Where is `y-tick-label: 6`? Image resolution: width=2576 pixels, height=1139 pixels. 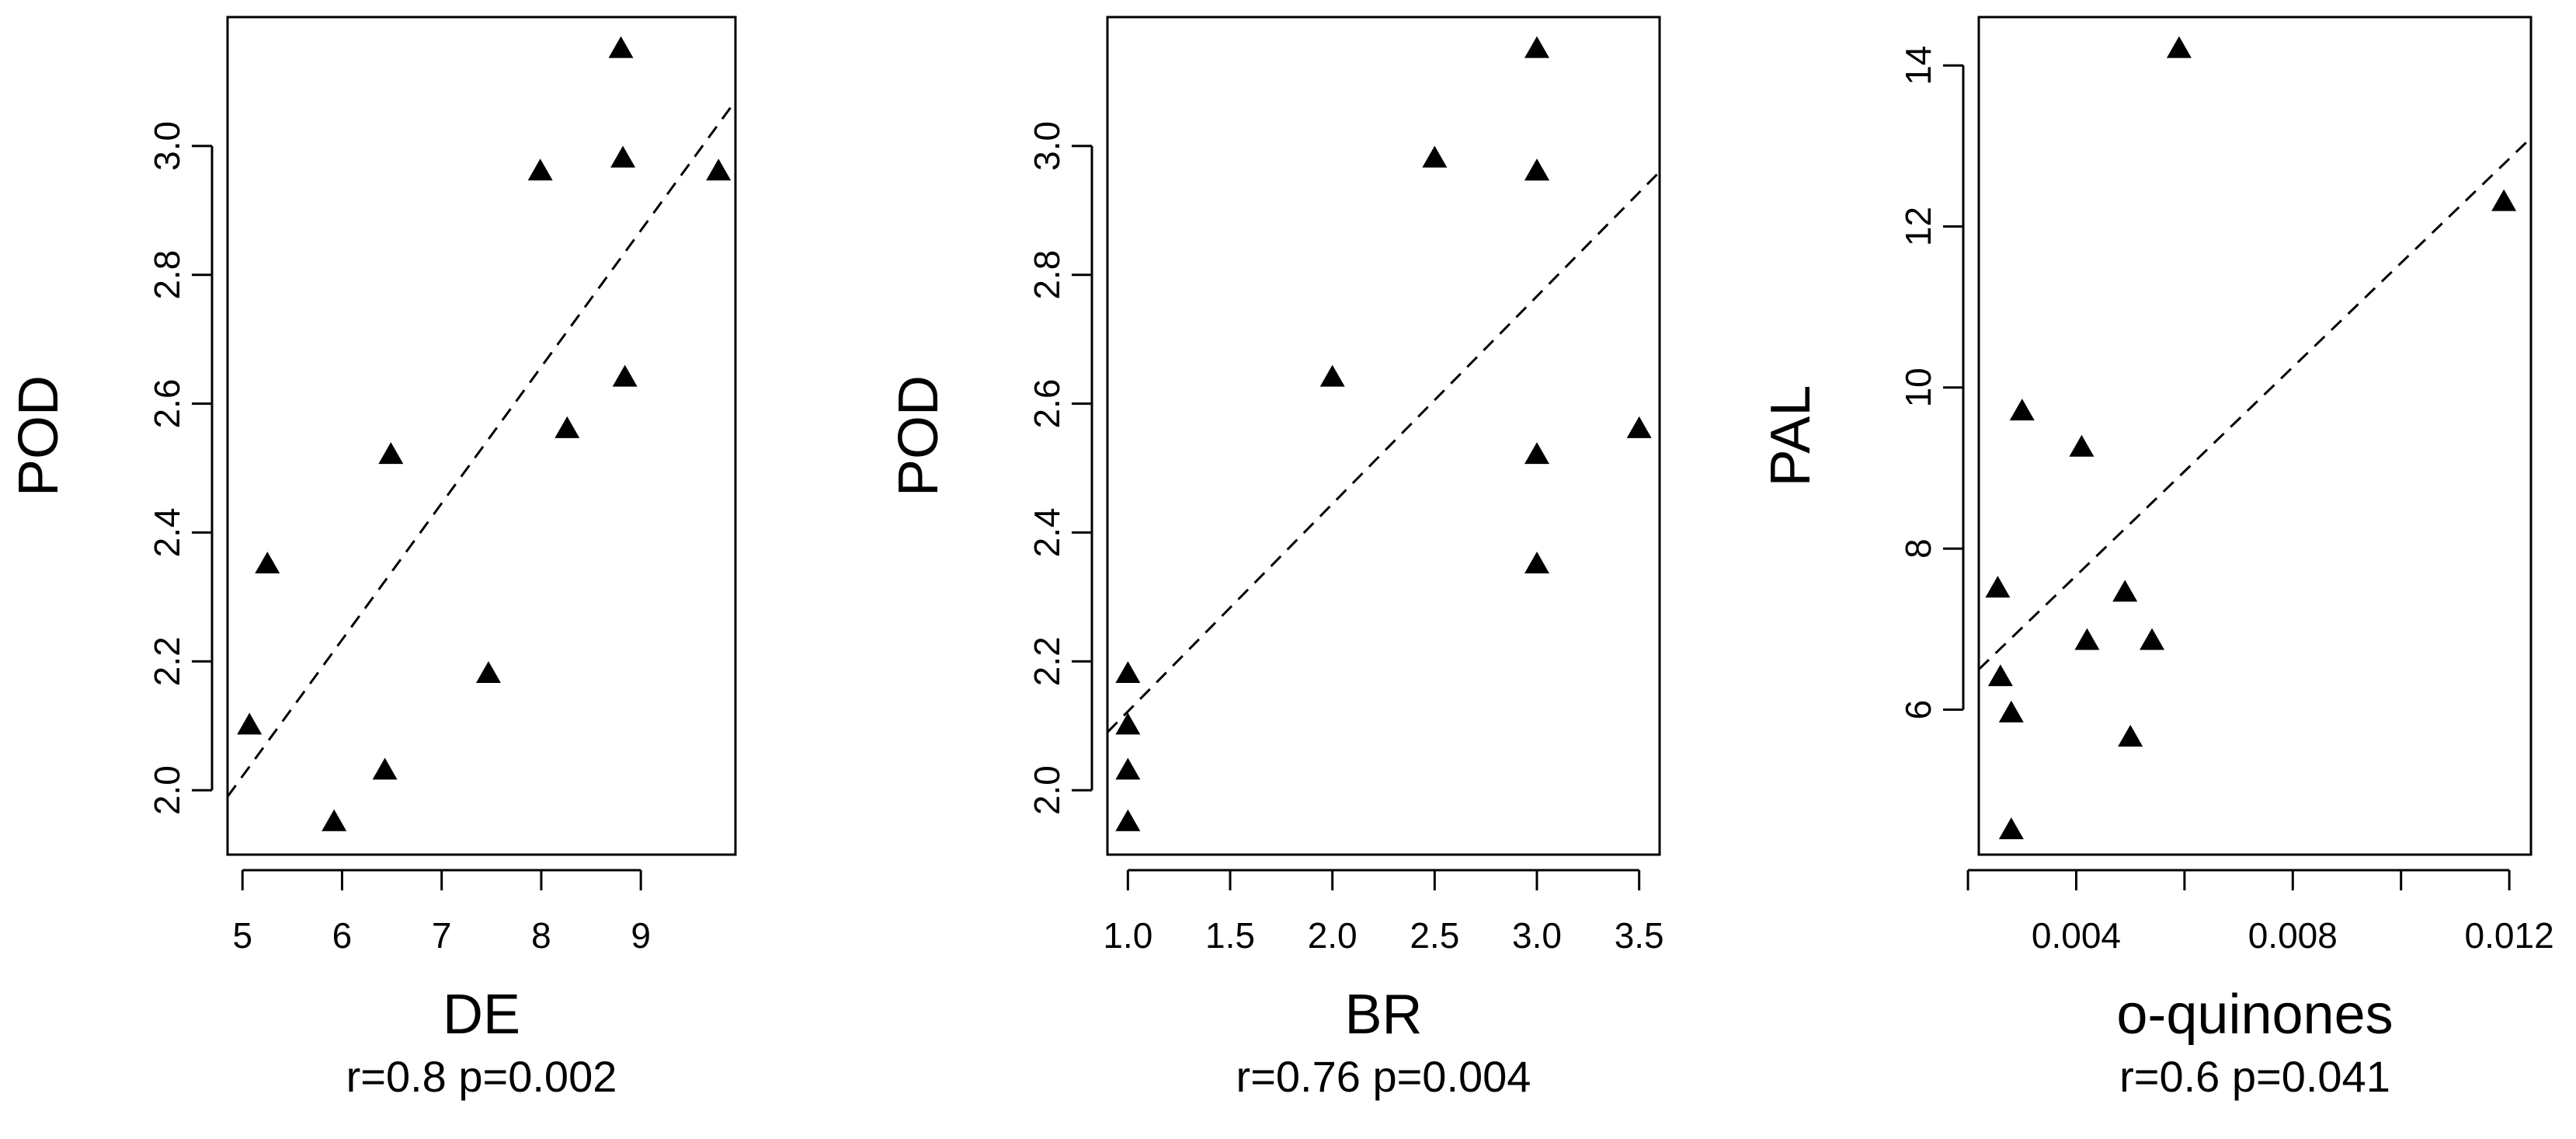
y-tick-label: 6 is located at coordinates (1918, 710).